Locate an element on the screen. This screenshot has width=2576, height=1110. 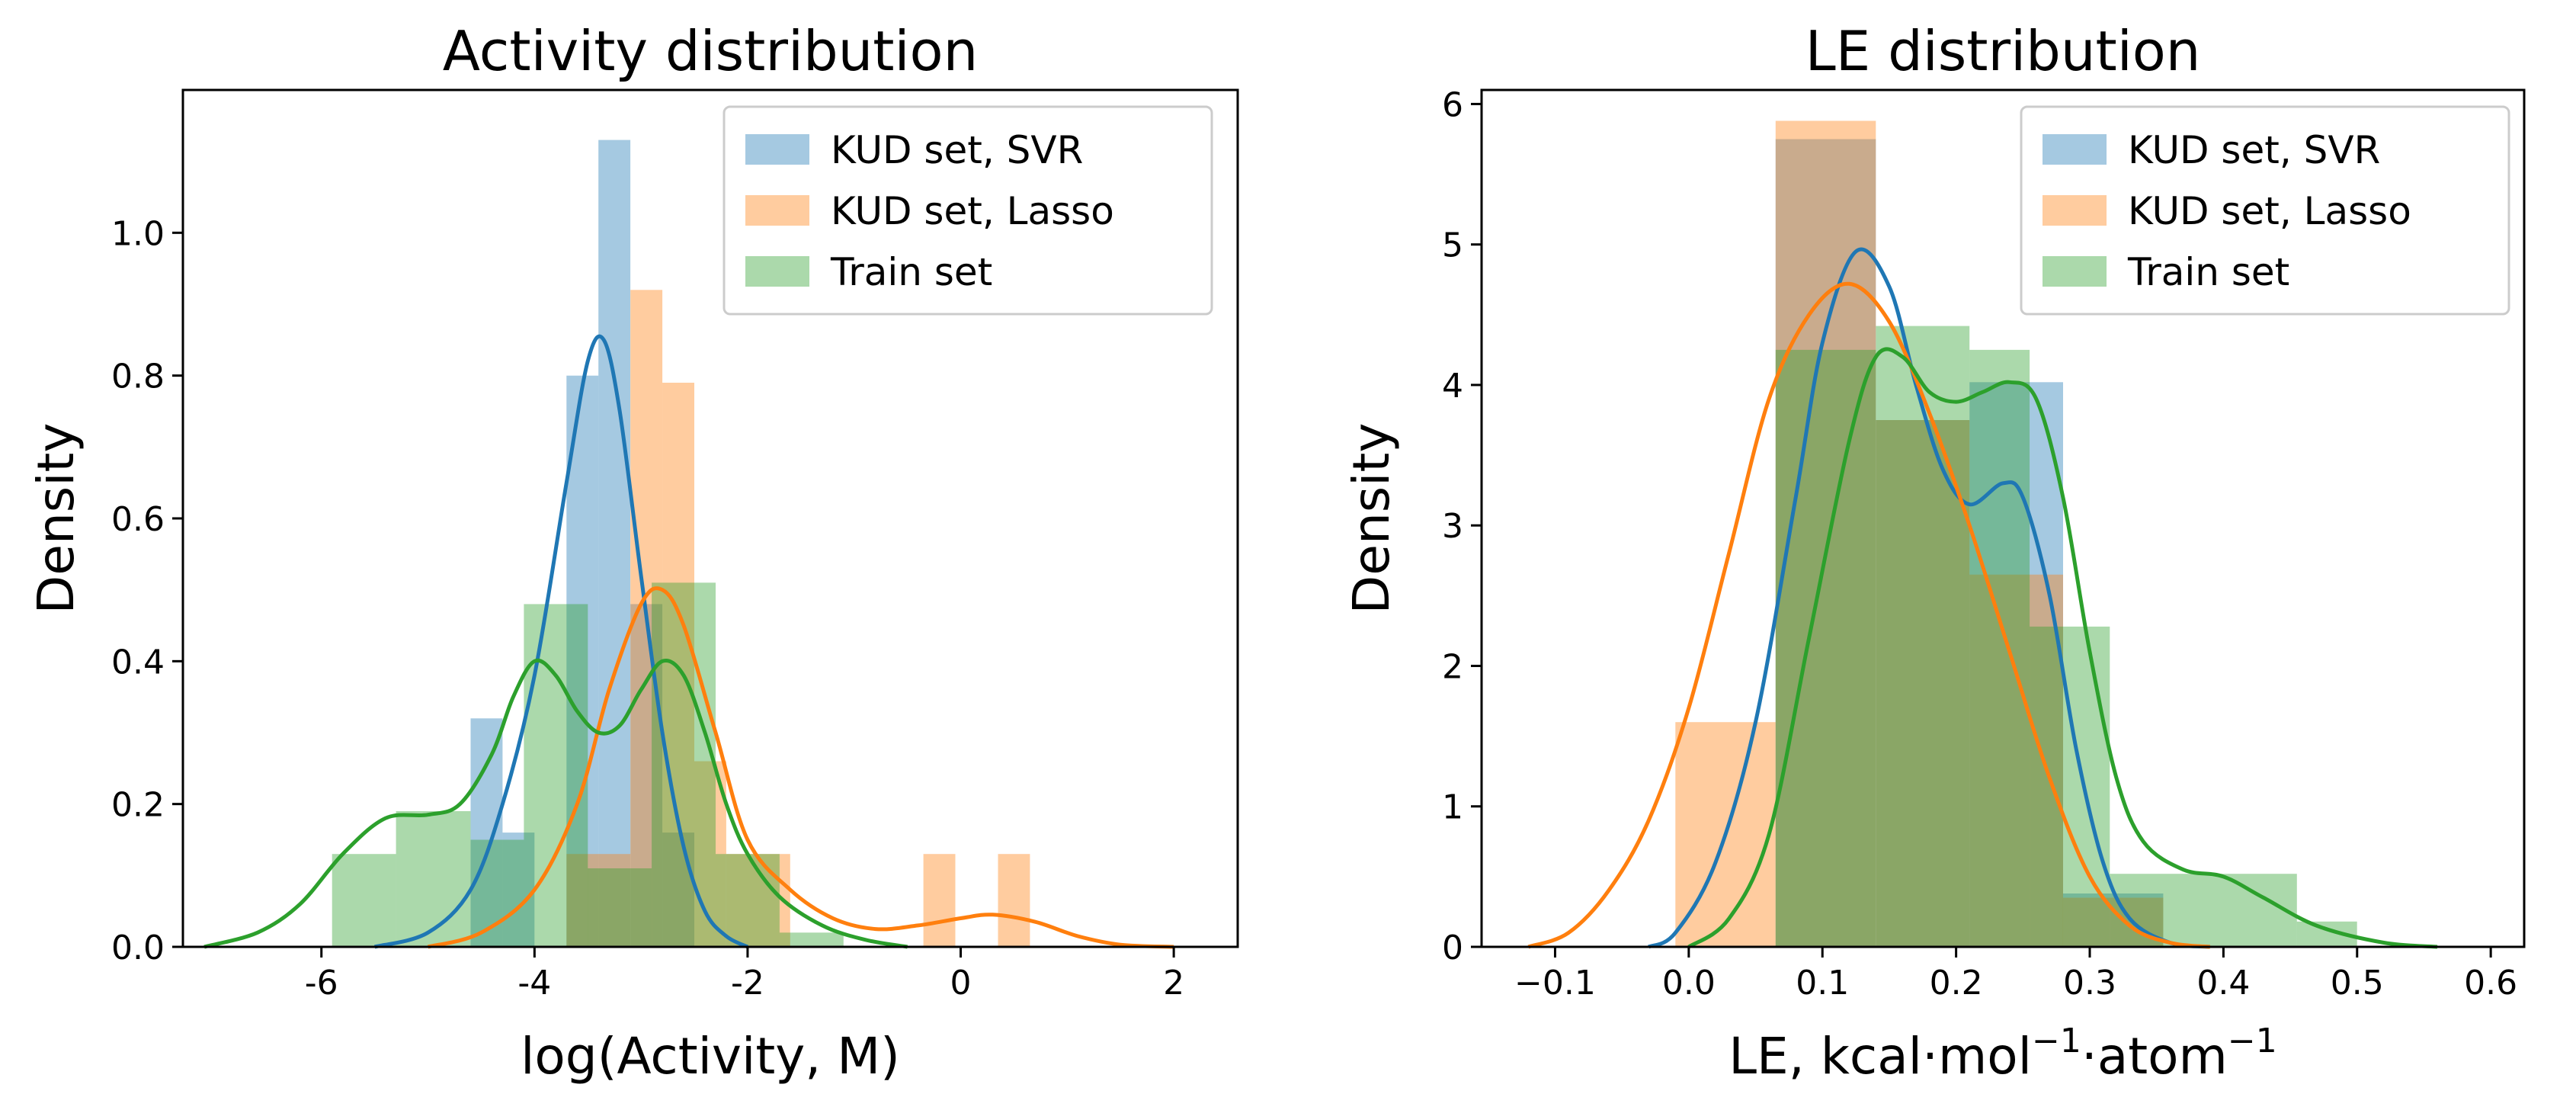
le-legend-box is located at coordinates (2265, 210).